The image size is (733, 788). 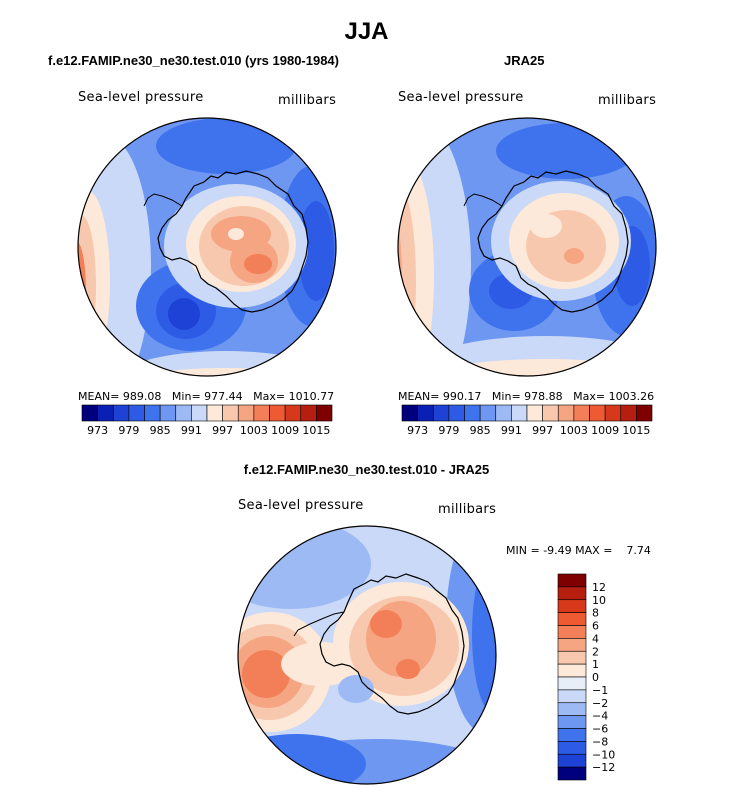 I want to click on panel3-colorbar-tick-label: 0, so click(x=595, y=677).